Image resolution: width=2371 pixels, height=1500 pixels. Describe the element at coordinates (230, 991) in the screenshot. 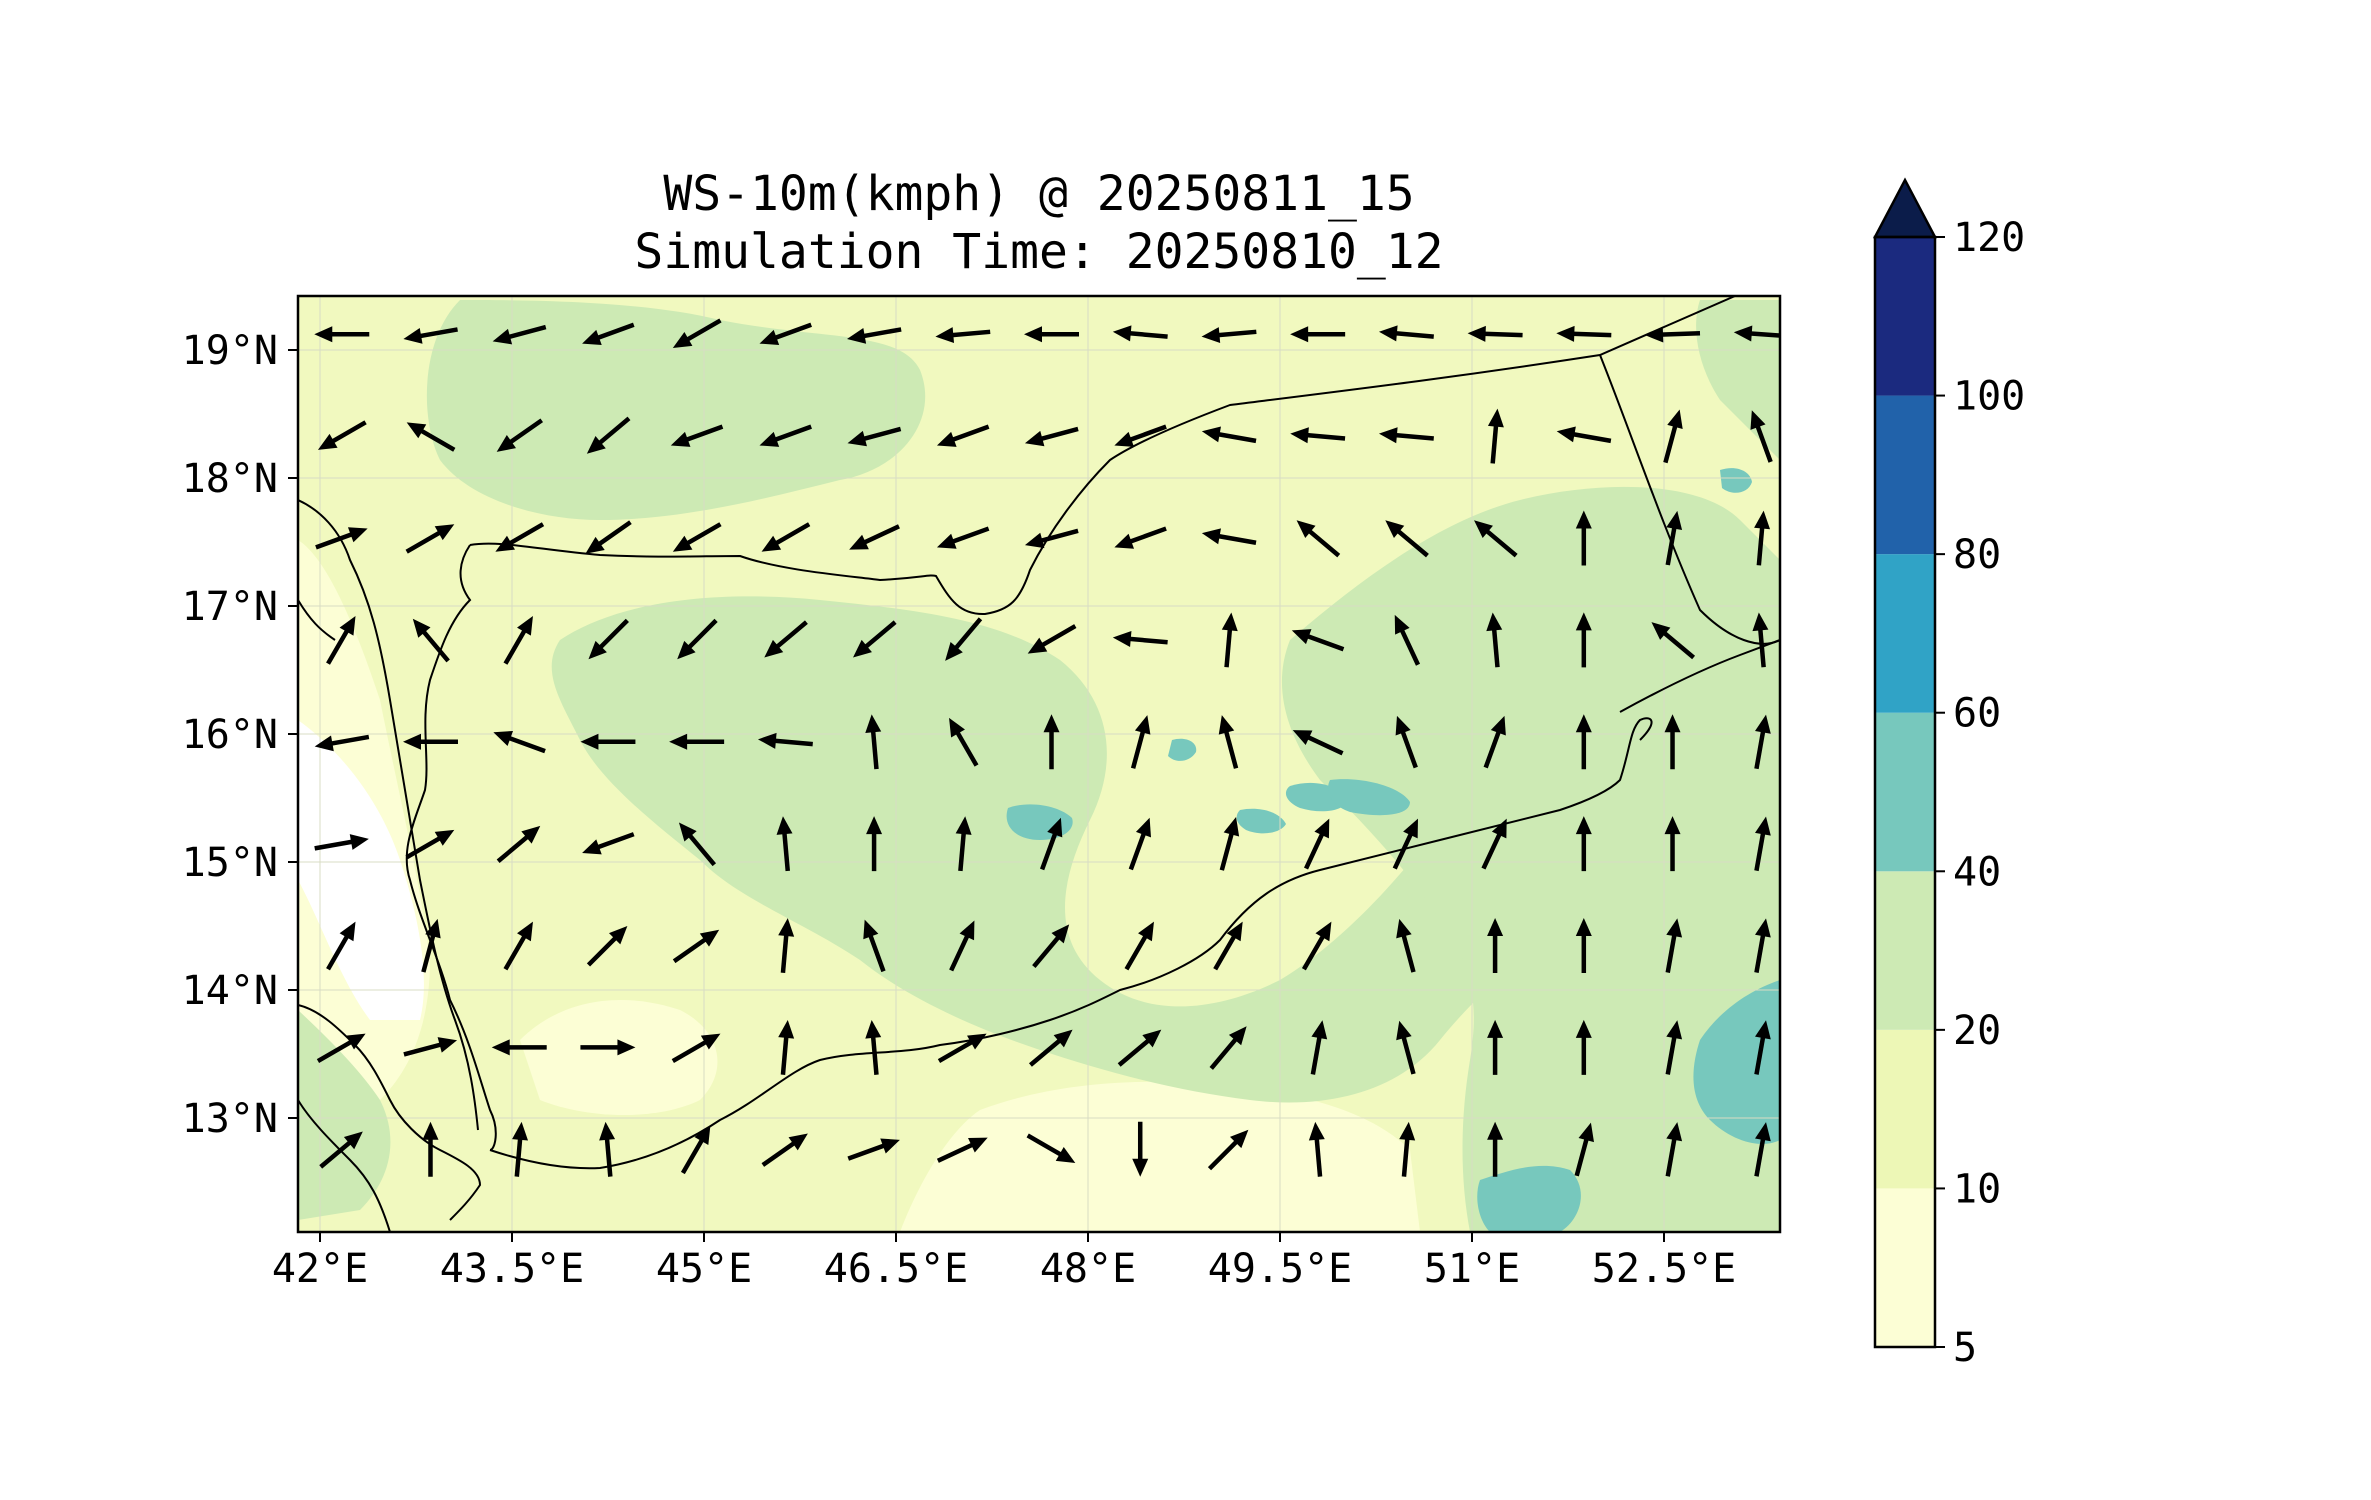

I see `y-tick-label: 14°N` at that location.